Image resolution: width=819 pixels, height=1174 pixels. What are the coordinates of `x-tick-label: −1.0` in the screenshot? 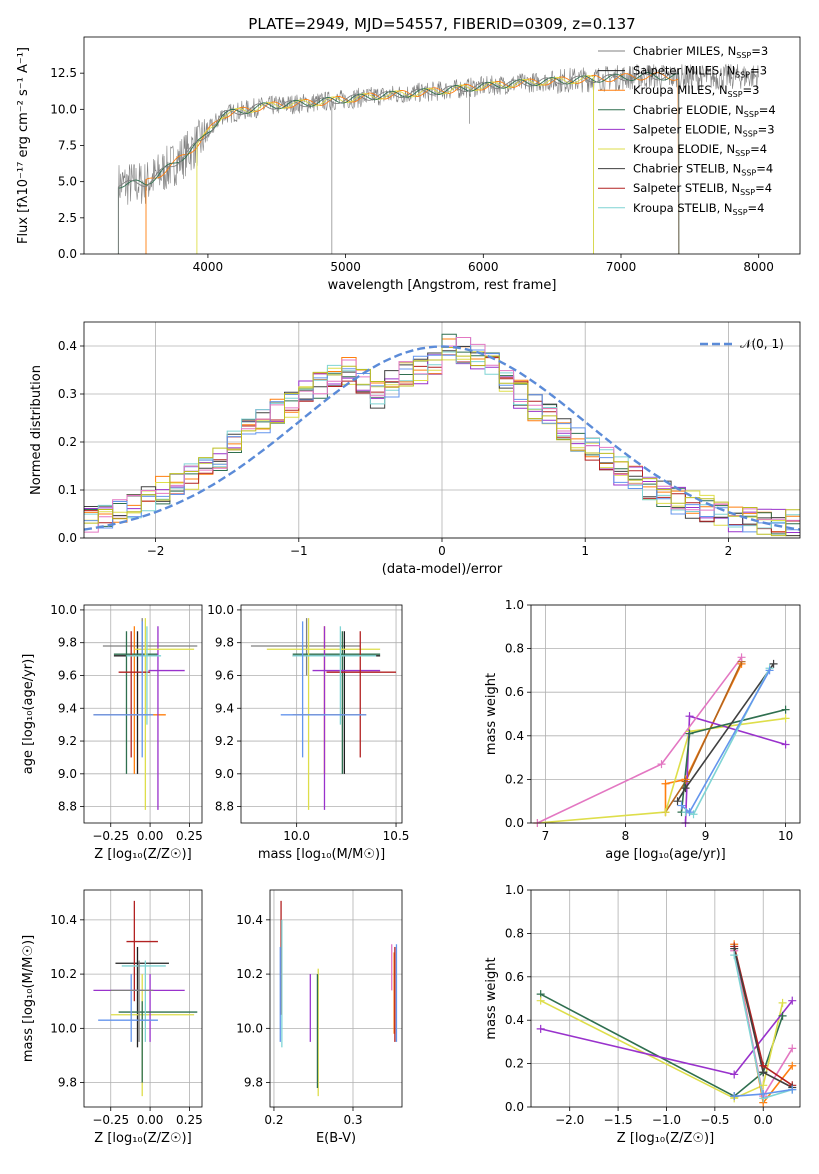 It's located at (666, 1120).